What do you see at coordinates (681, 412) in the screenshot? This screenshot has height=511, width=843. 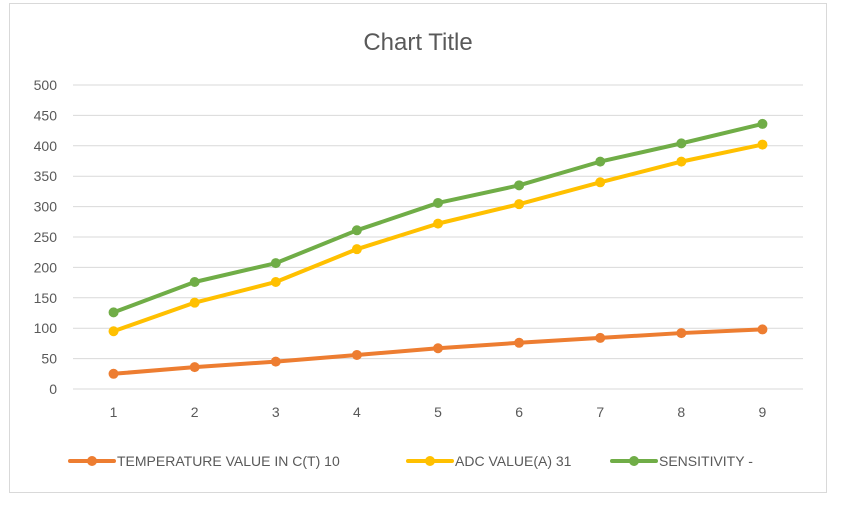 I see `x-tick-label: 8` at bounding box center [681, 412].